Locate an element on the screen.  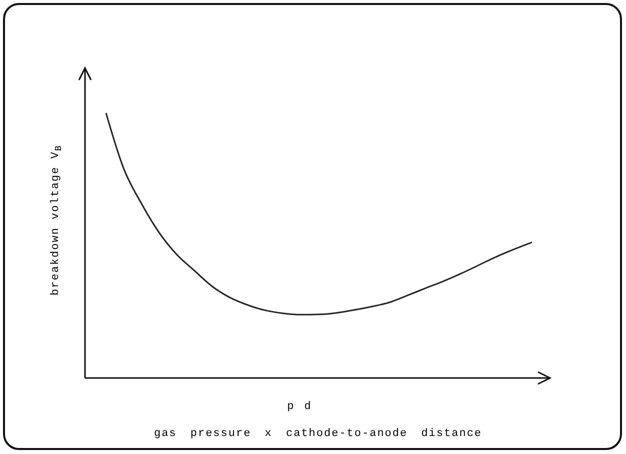
text: gas pressure x cathode-to-anode distance is located at coordinates (318, 434).